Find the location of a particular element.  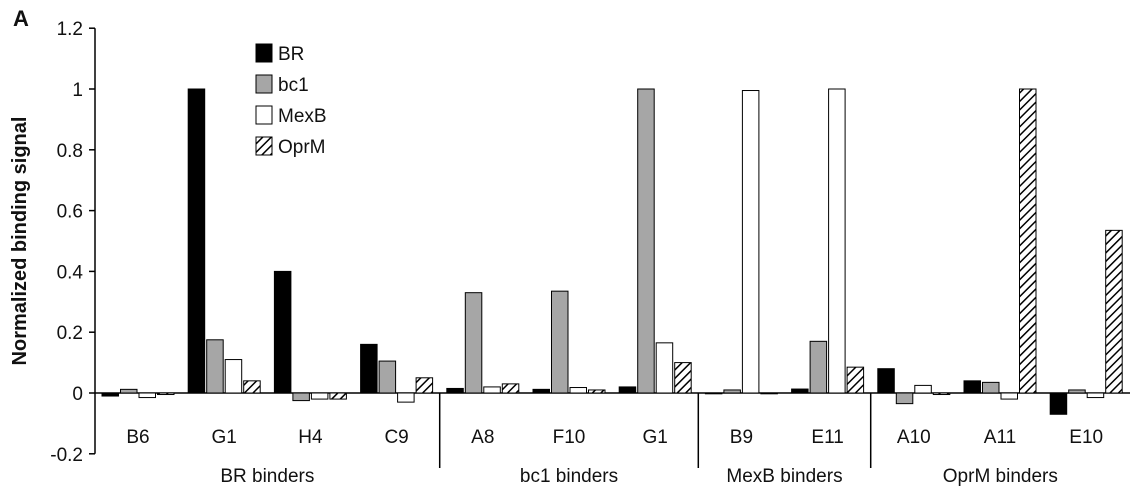

bar-bc1-e11 is located at coordinates (818, 367).